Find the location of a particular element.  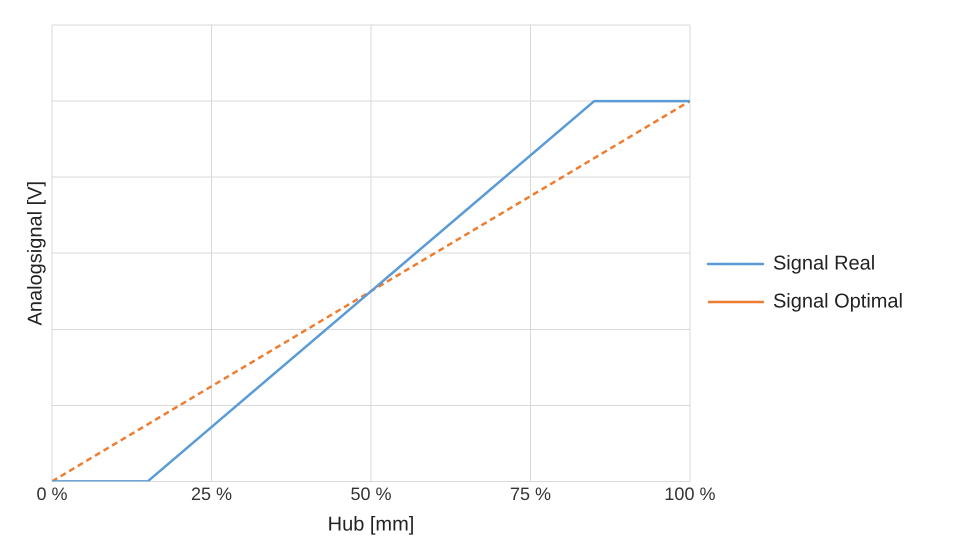

x-tick-label: 100 % is located at coordinates (690, 494).